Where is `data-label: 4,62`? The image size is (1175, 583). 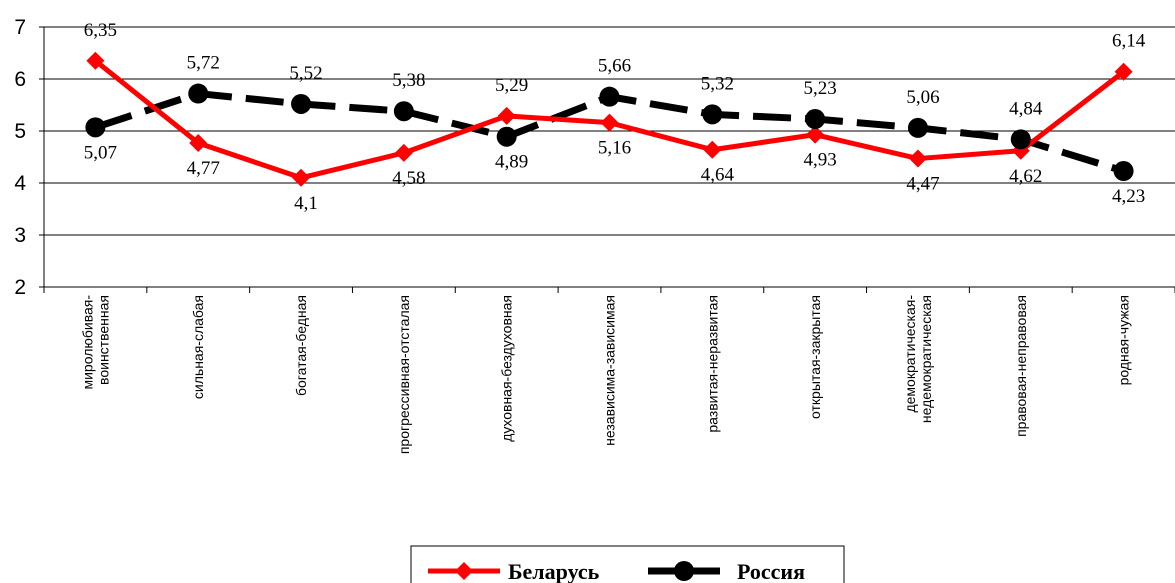
data-label: 4,62 is located at coordinates (1025, 176).